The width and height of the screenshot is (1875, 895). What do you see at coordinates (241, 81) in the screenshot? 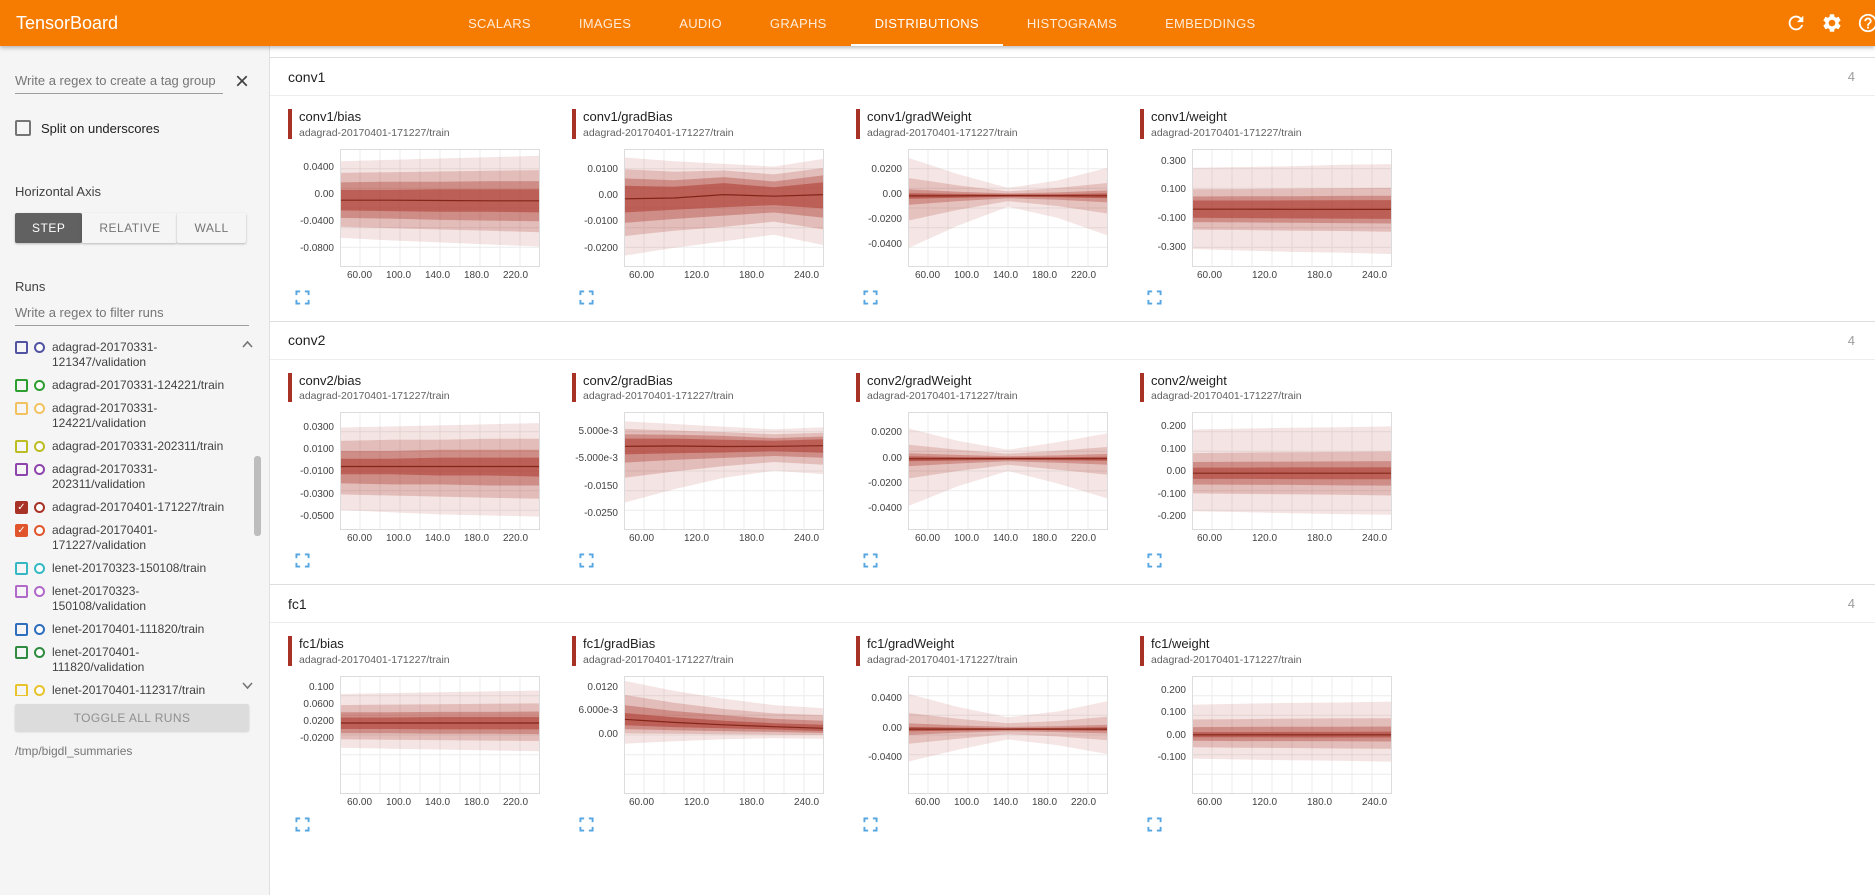
I see `close-icon: ×` at bounding box center [241, 81].